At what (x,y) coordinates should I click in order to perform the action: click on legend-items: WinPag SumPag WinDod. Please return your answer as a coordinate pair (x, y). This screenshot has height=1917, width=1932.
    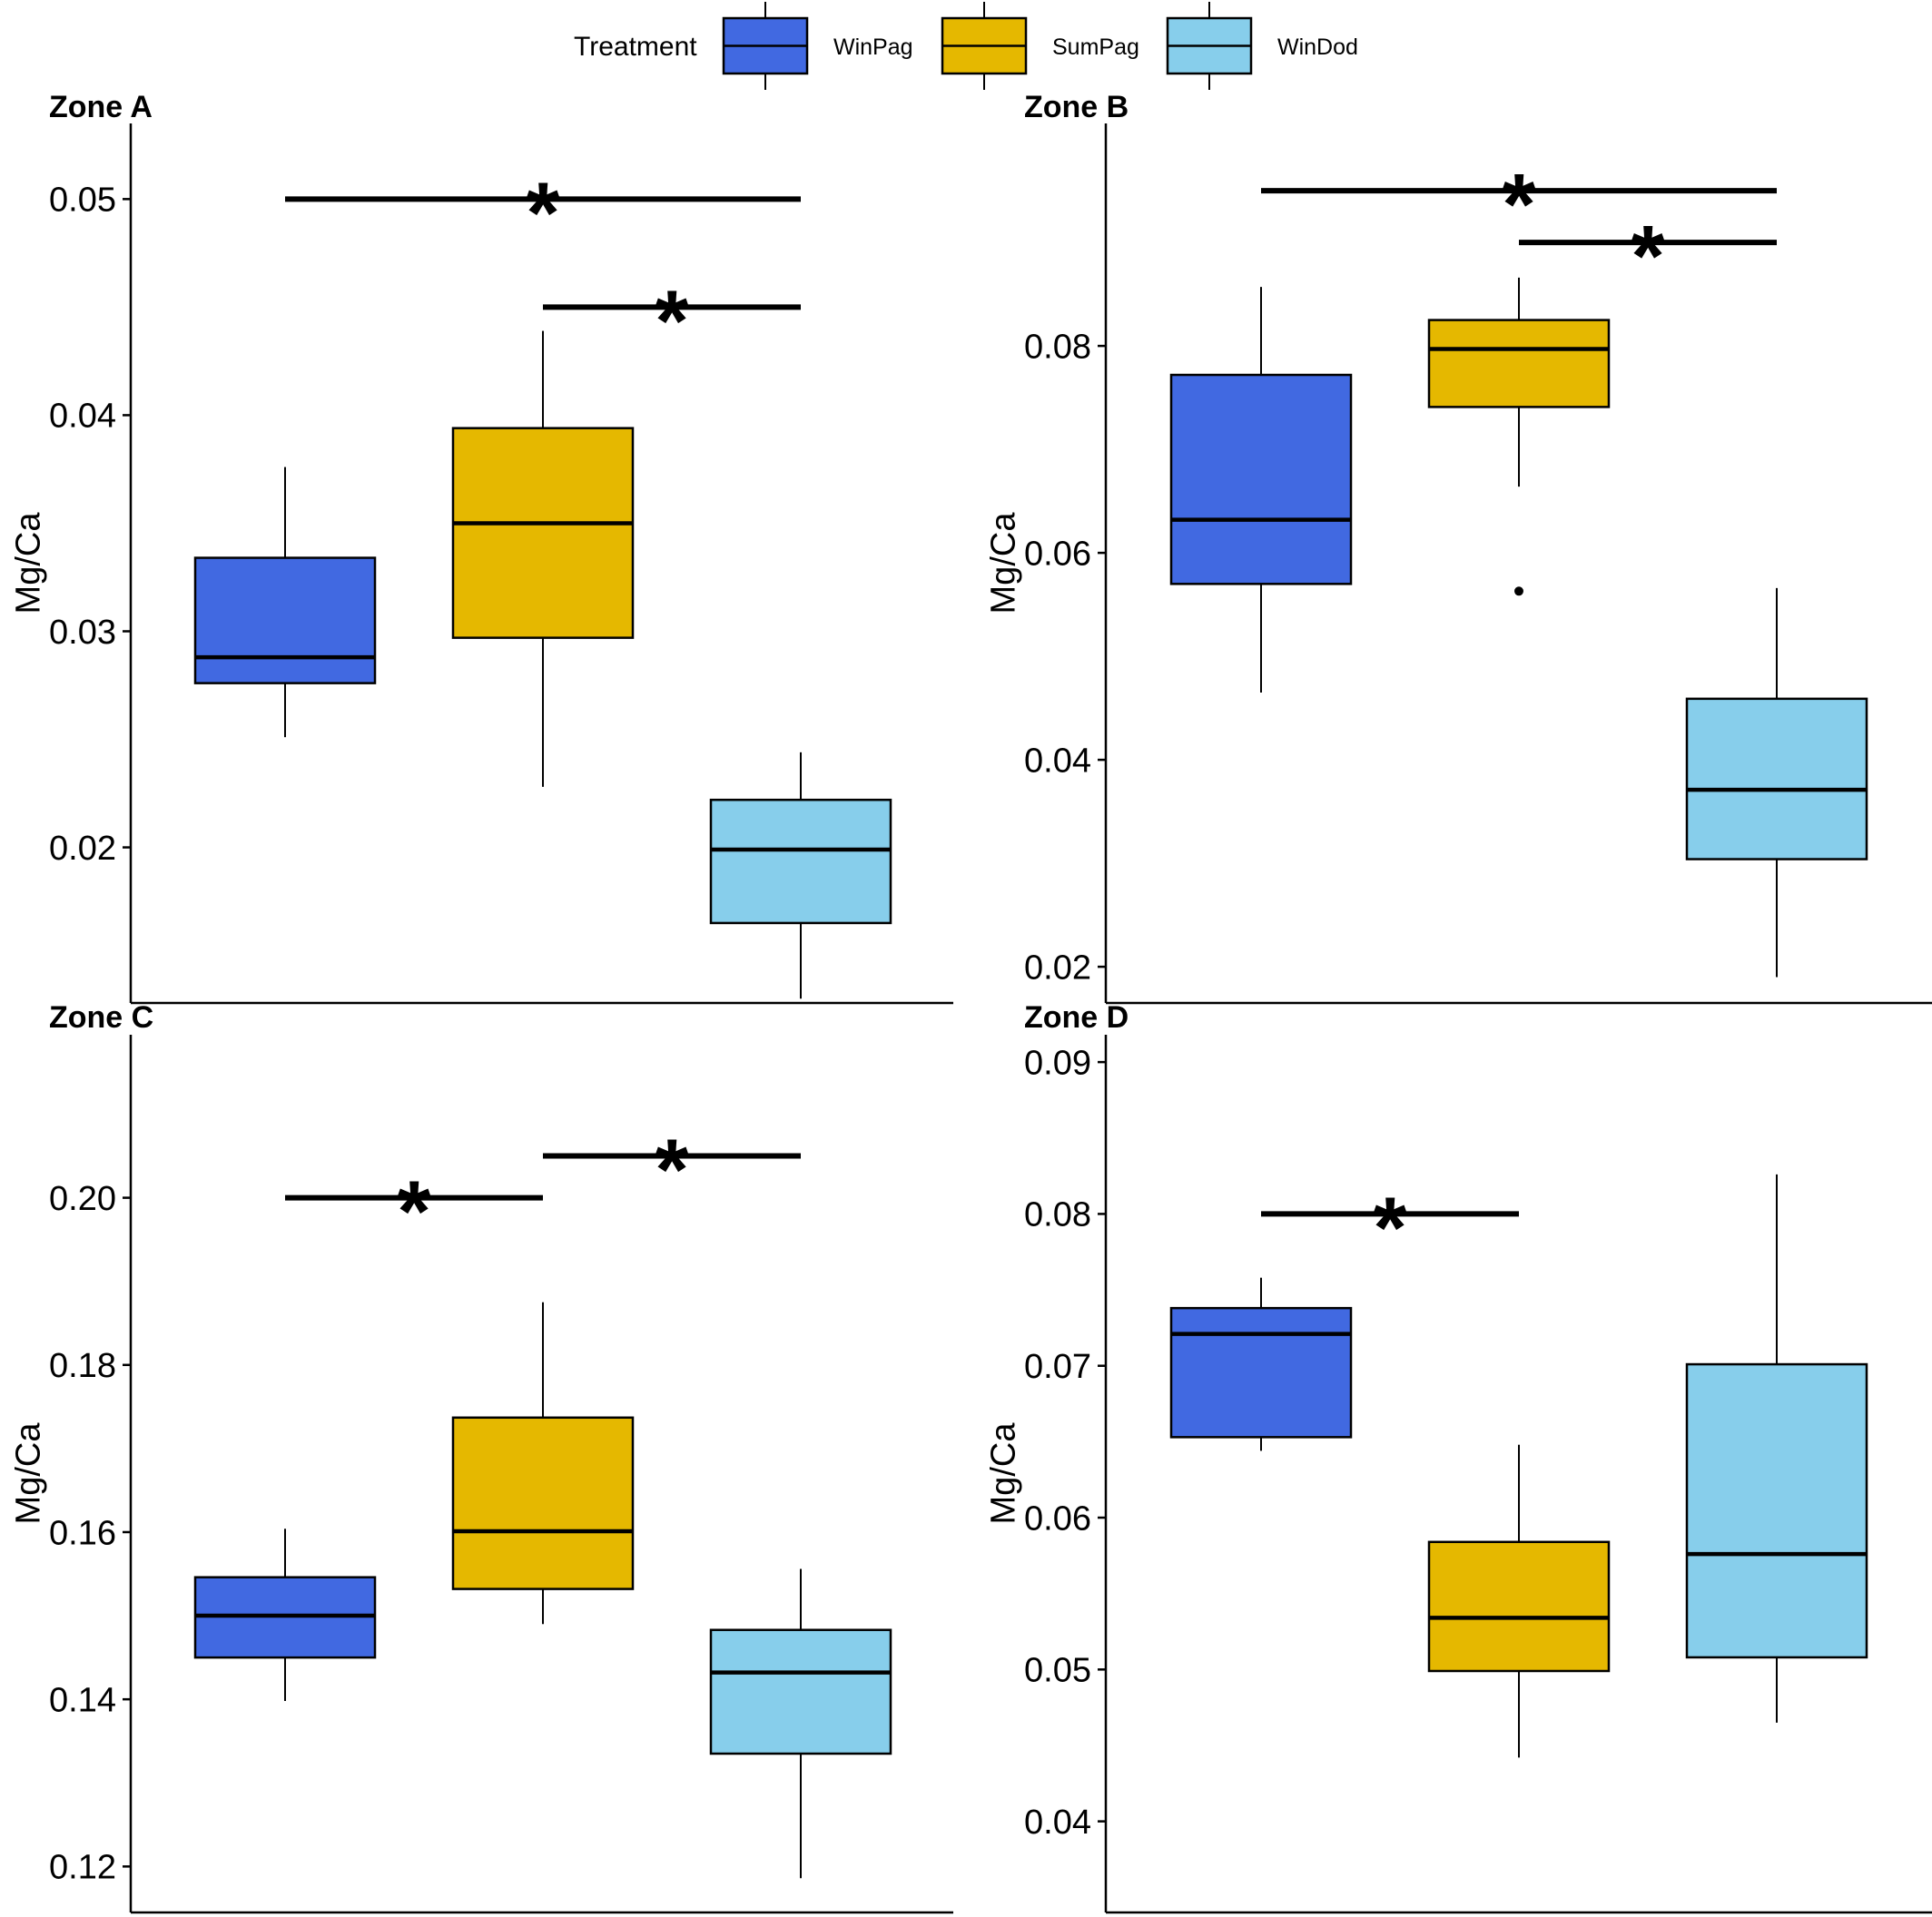
    Looking at the image, I should click on (1040, 46).